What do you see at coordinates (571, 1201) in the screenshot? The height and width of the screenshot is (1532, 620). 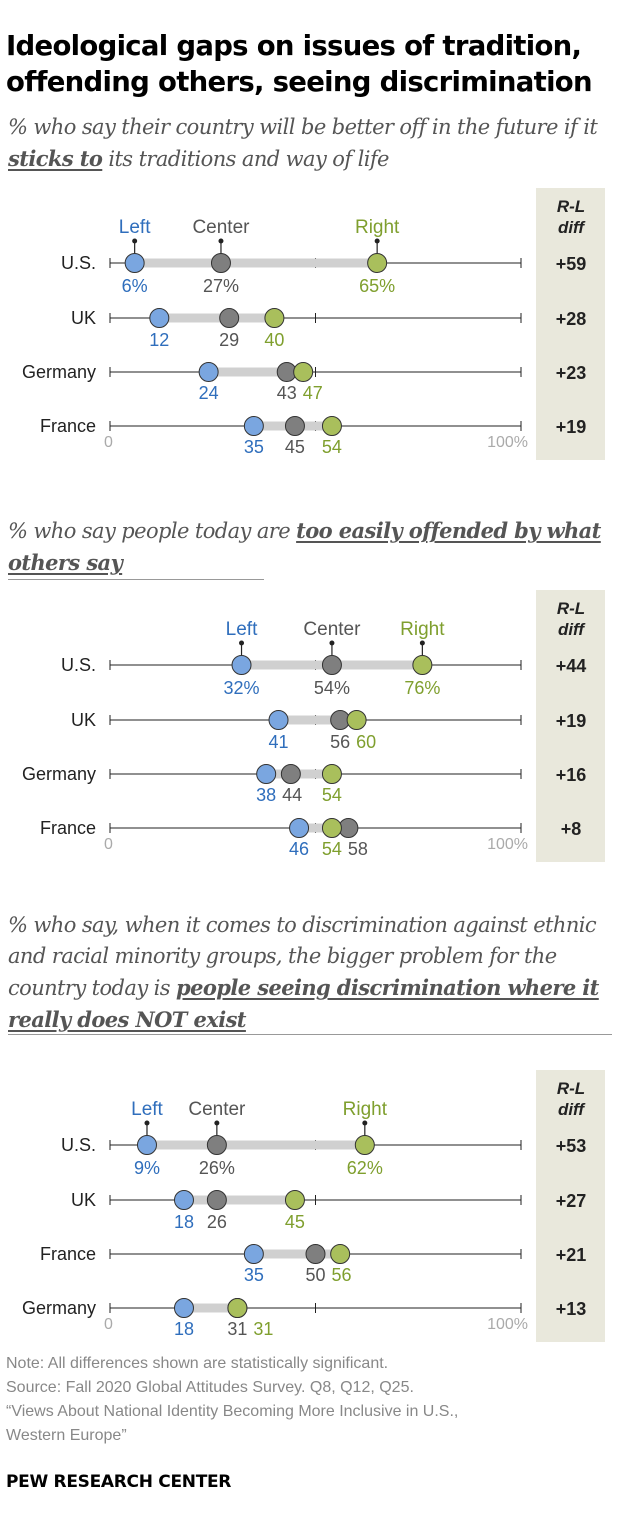 I see `diff-value: +27` at bounding box center [571, 1201].